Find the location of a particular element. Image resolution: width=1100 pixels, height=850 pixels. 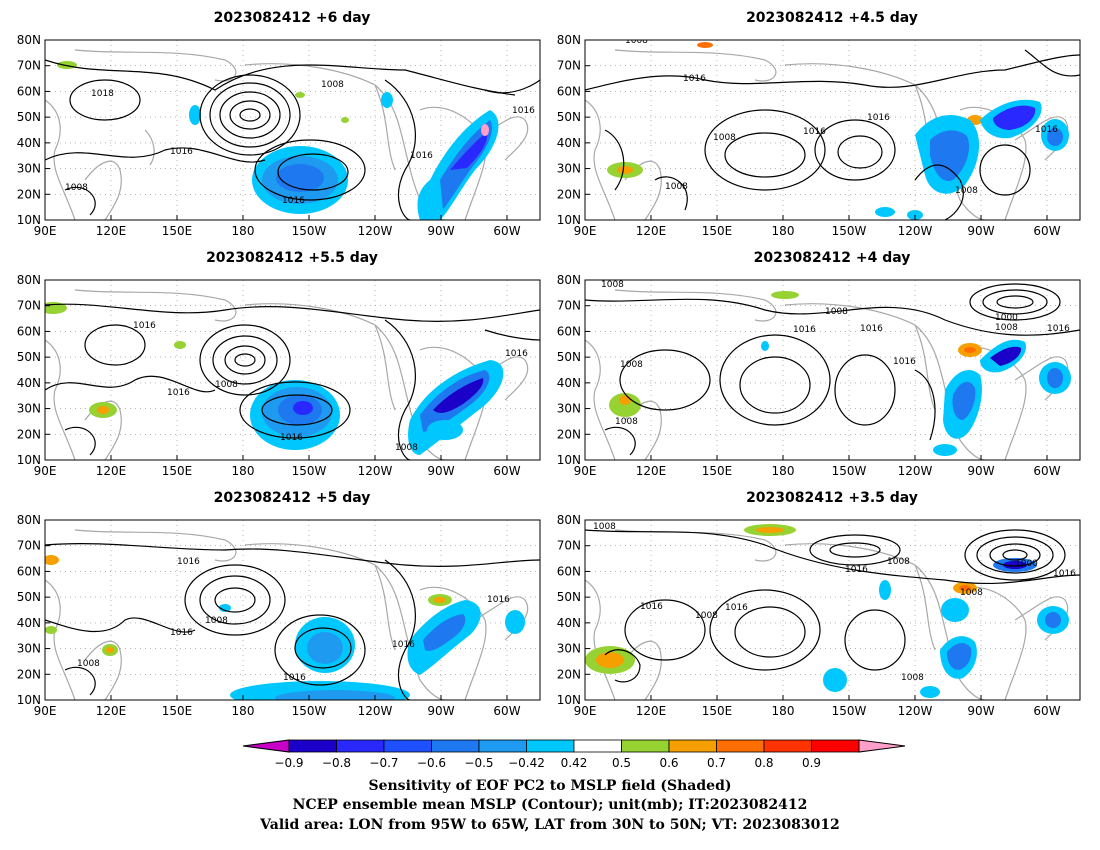

map-panel-2: 2023082412 +4.5 day is located at coordinates (832, 115).